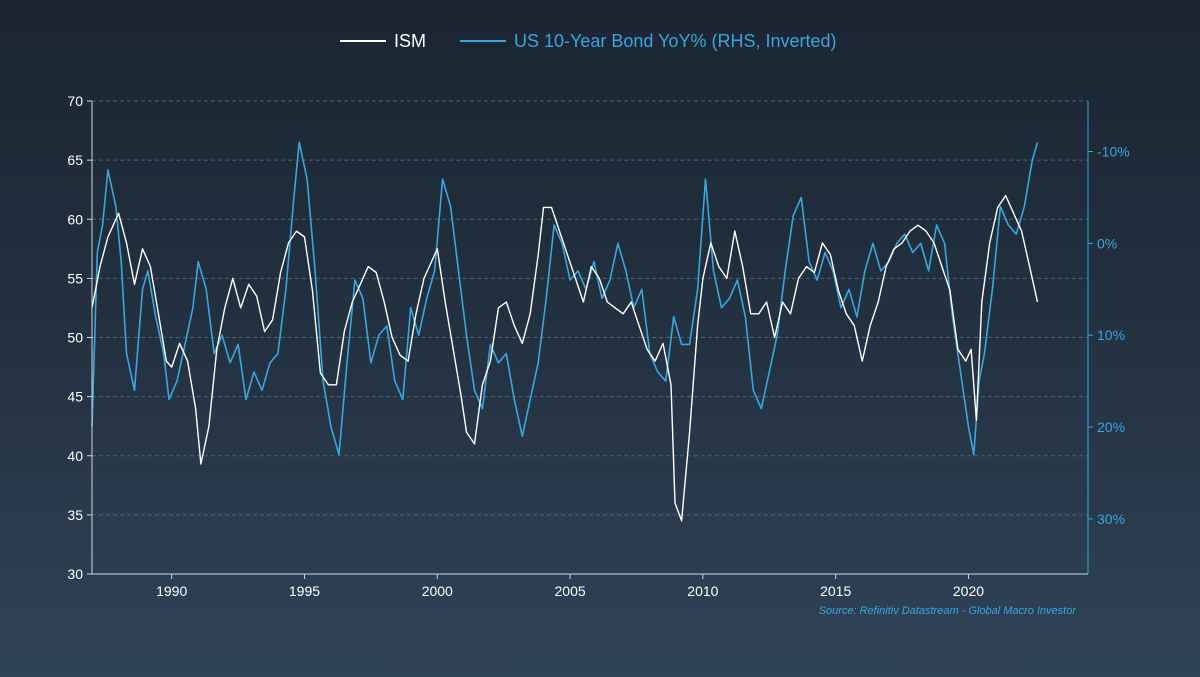 This screenshot has height=677, width=1200. What do you see at coordinates (75, 219) in the screenshot?
I see `left-tick-label-60: 60` at bounding box center [75, 219].